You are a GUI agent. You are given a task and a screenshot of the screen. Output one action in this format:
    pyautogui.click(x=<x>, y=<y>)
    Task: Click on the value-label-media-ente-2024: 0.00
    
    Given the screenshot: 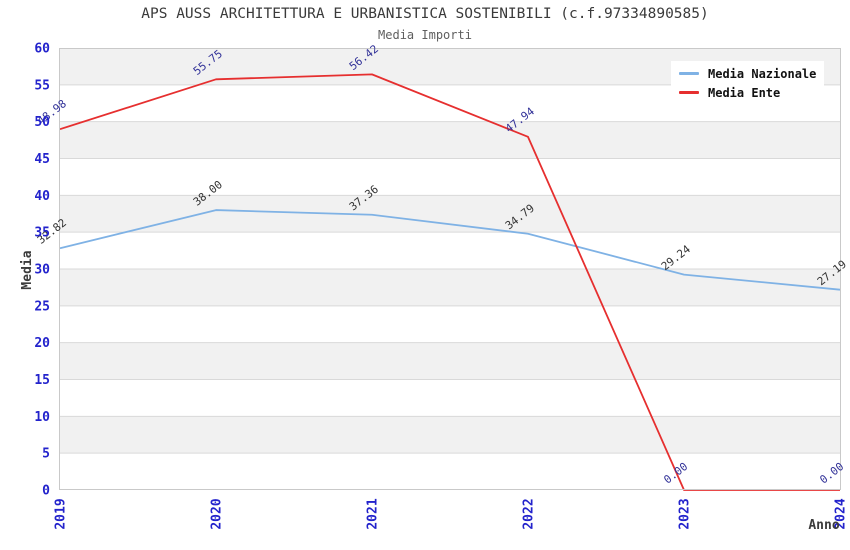 What is the action you would take?
    pyautogui.click(x=831, y=473)
    